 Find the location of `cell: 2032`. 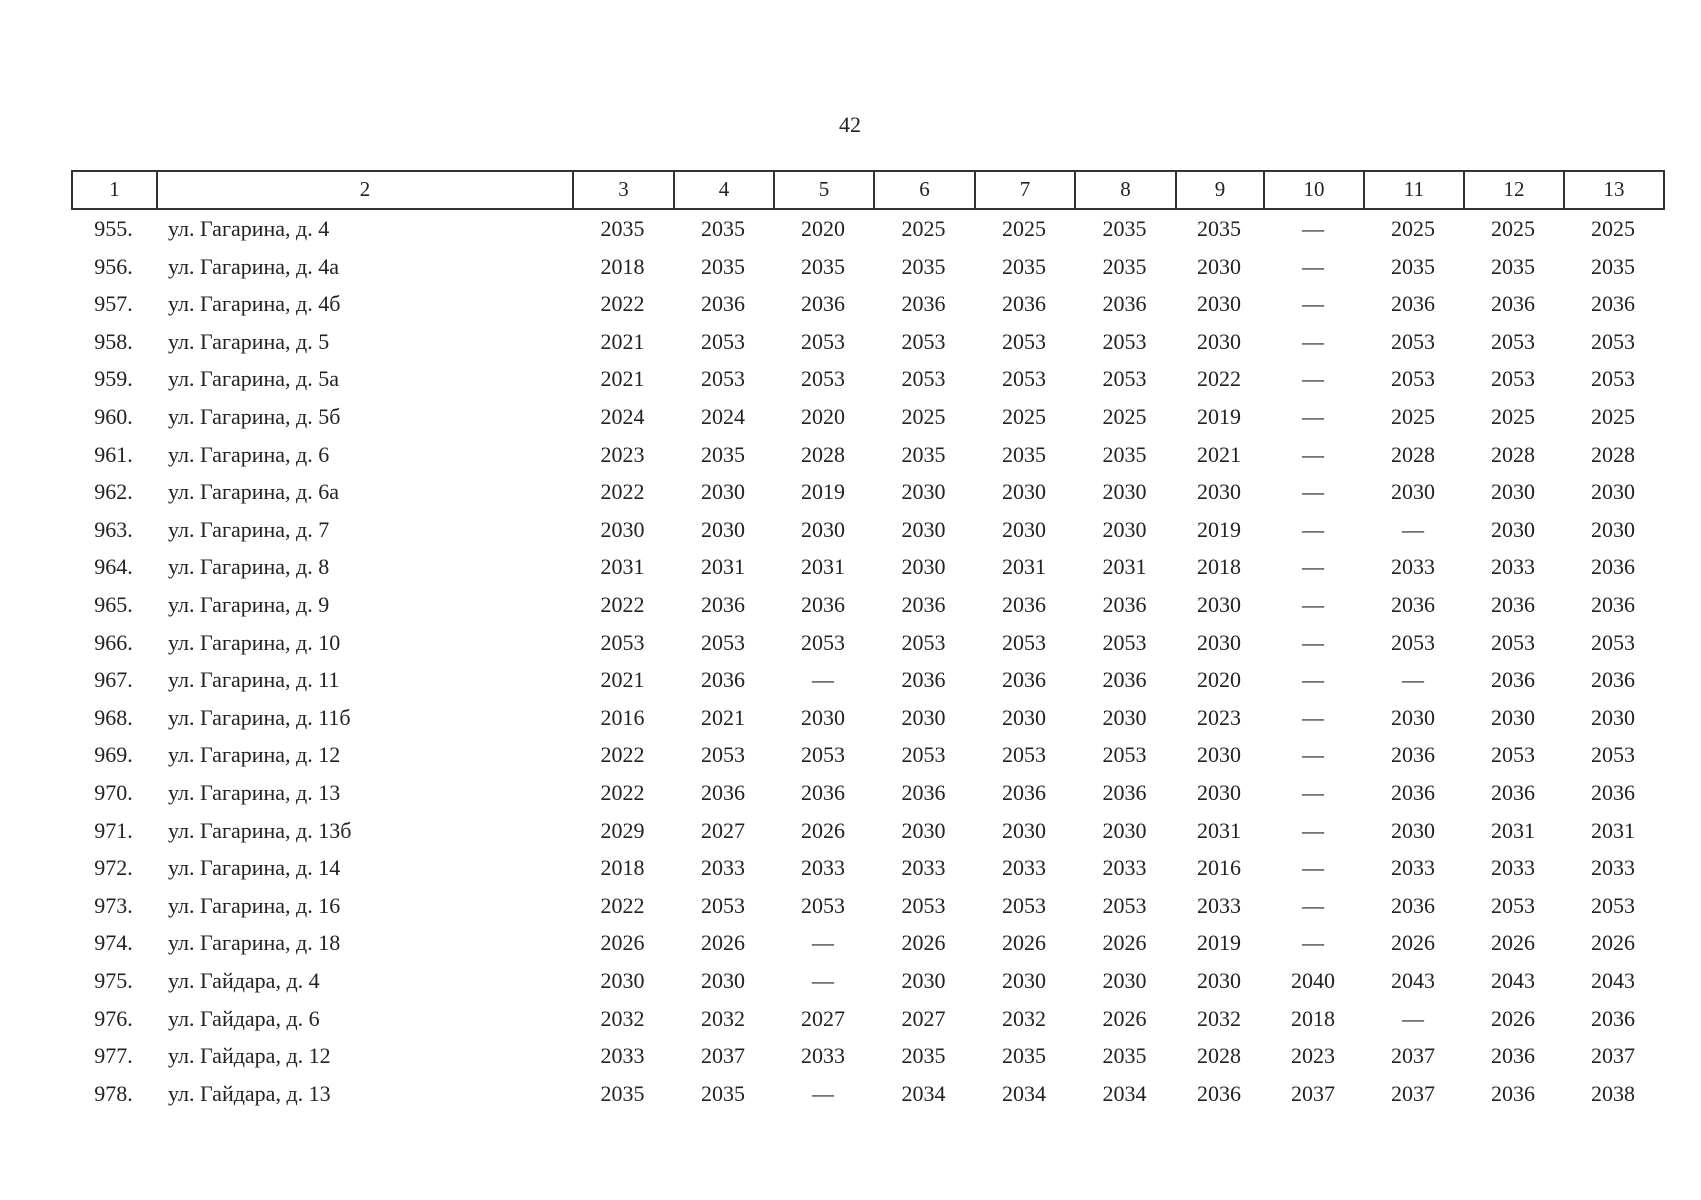

cell: 2032 is located at coordinates (622, 1018).